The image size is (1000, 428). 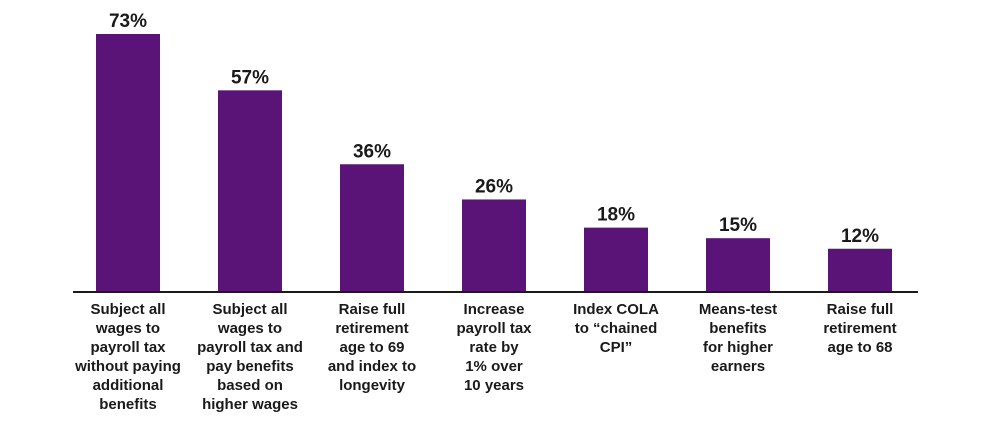 What do you see at coordinates (250, 404) in the screenshot?
I see `category-label-line: higher wages` at bounding box center [250, 404].